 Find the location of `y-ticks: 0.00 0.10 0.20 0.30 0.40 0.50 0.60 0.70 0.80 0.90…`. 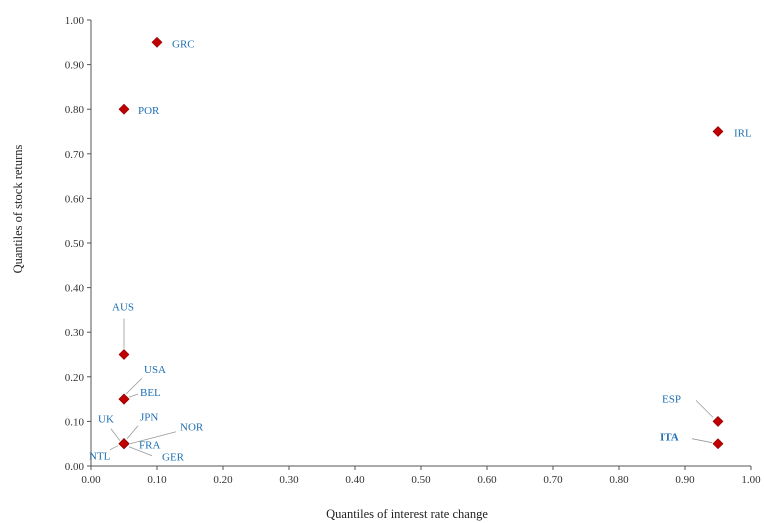

y-ticks: 0.00 0.10 0.20 0.30 0.40 0.50 0.60 0.70 0.80 0.90… is located at coordinates (78, 244).